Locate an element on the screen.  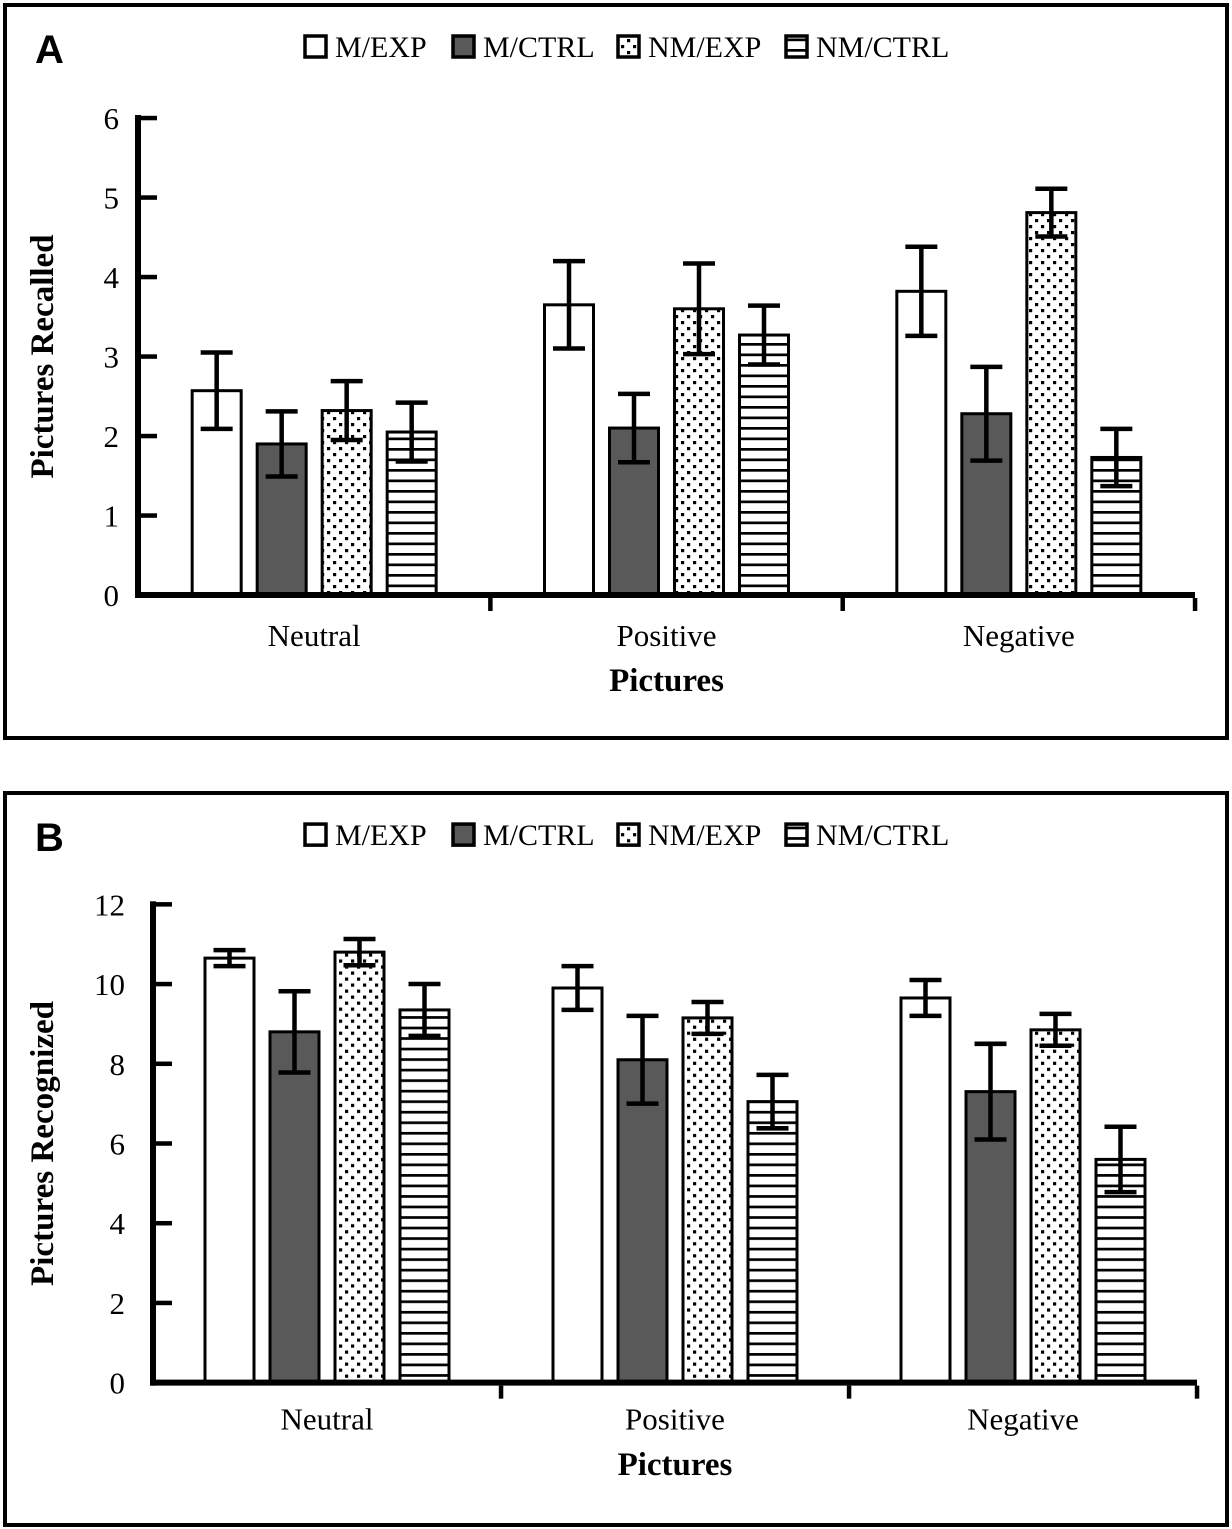
panel-letter: B is located at coordinates (49, 838).